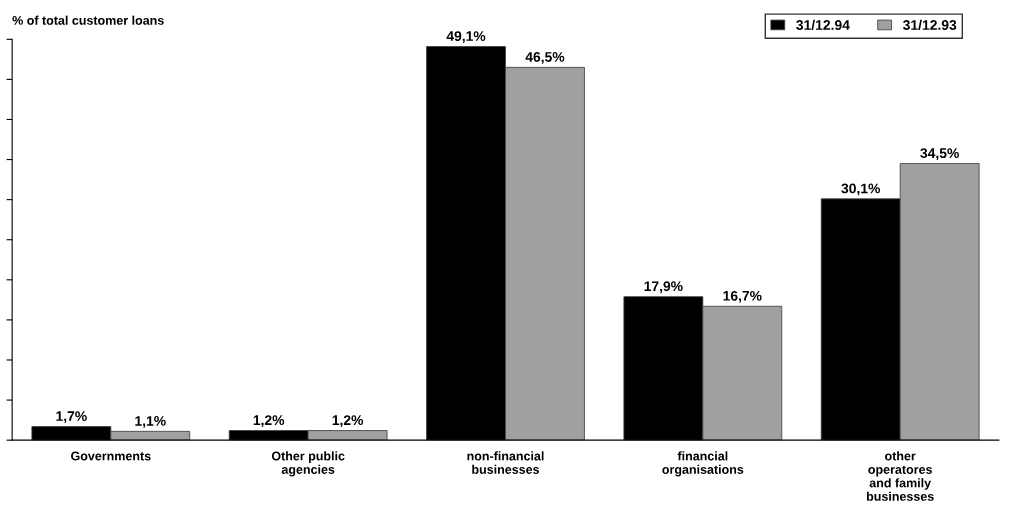  What do you see at coordinates (900, 476) in the screenshot?
I see `x-tick-label: other operatores and family businesses` at bounding box center [900, 476].